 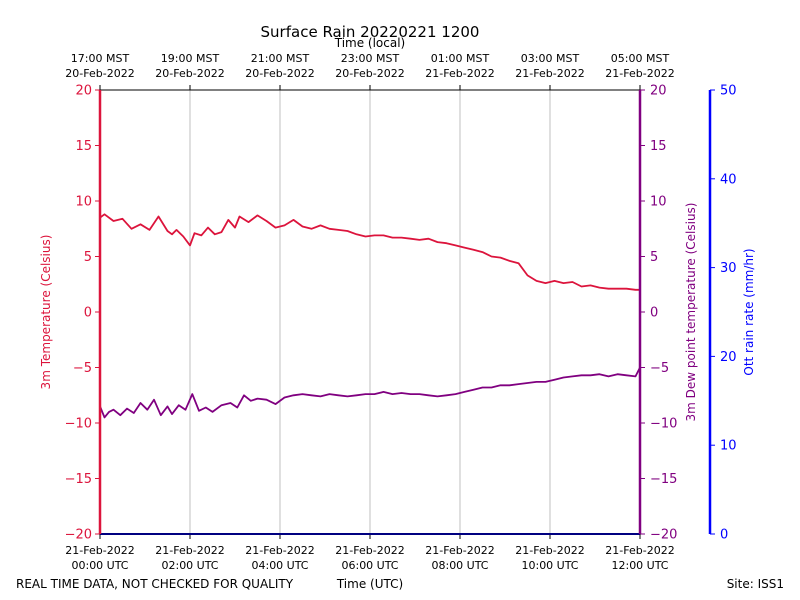 What do you see at coordinates (459, 565) in the screenshot?
I see `x-tick-label-time: 08:00 UTC` at bounding box center [459, 565].